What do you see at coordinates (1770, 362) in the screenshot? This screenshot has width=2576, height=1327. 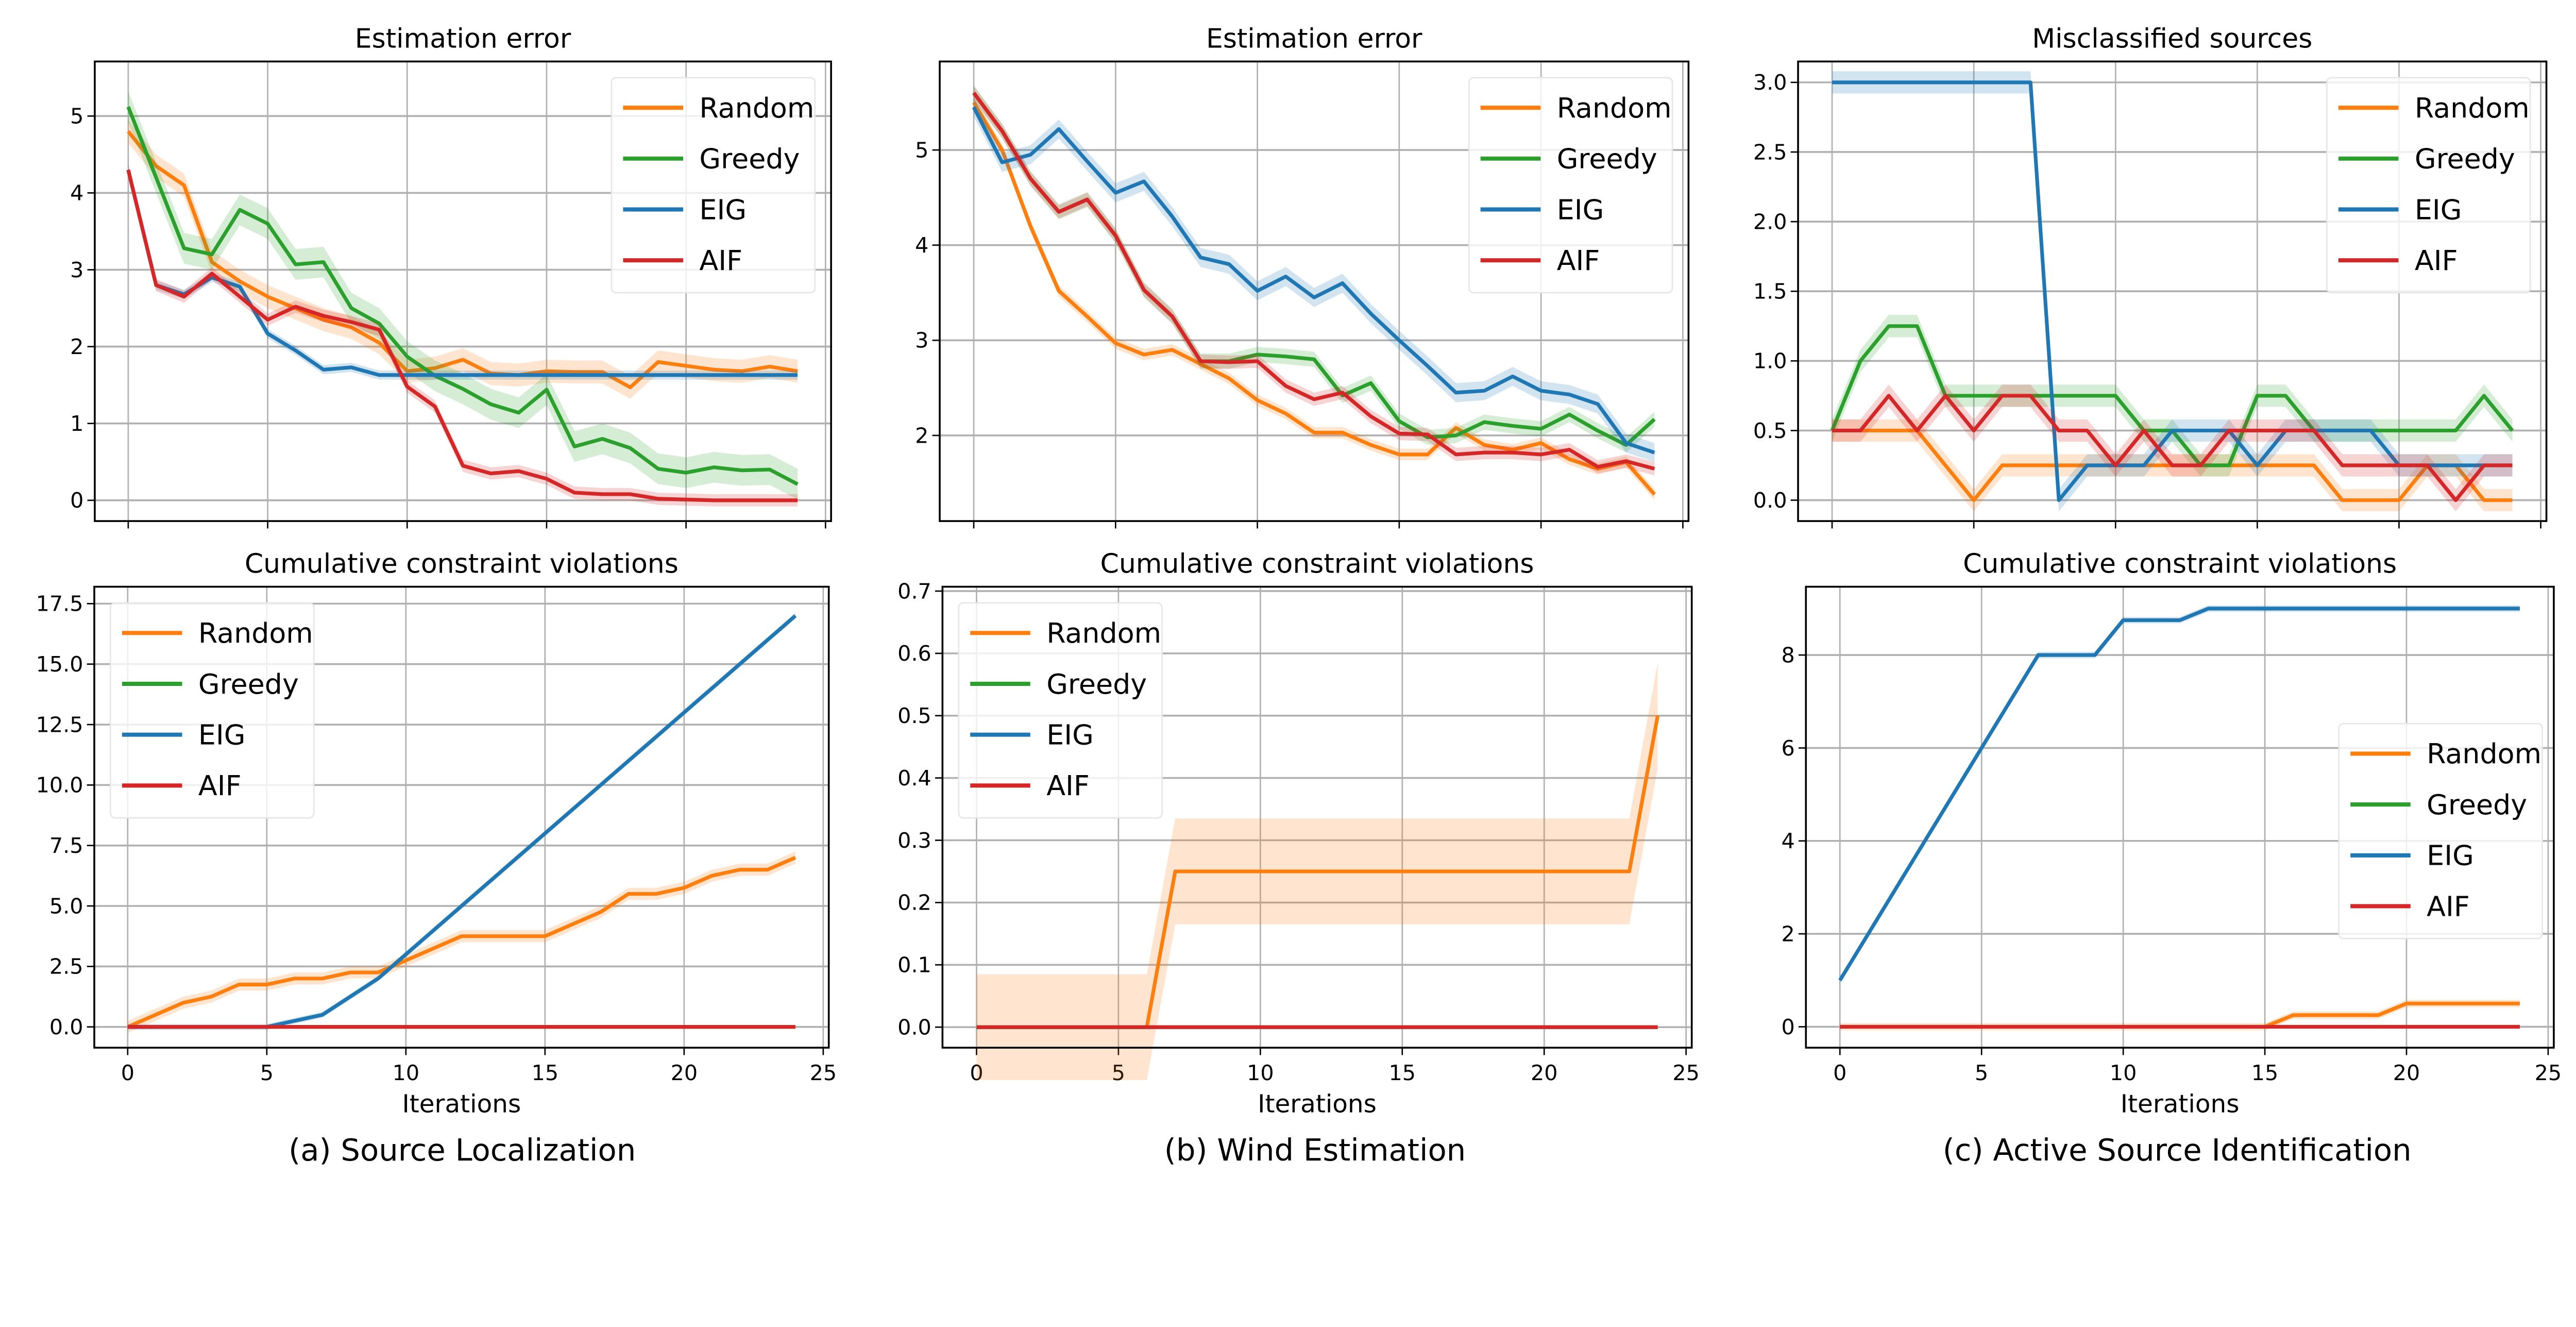 I see `y-tick-label: 1.0` at bounding box center [1770, 362].